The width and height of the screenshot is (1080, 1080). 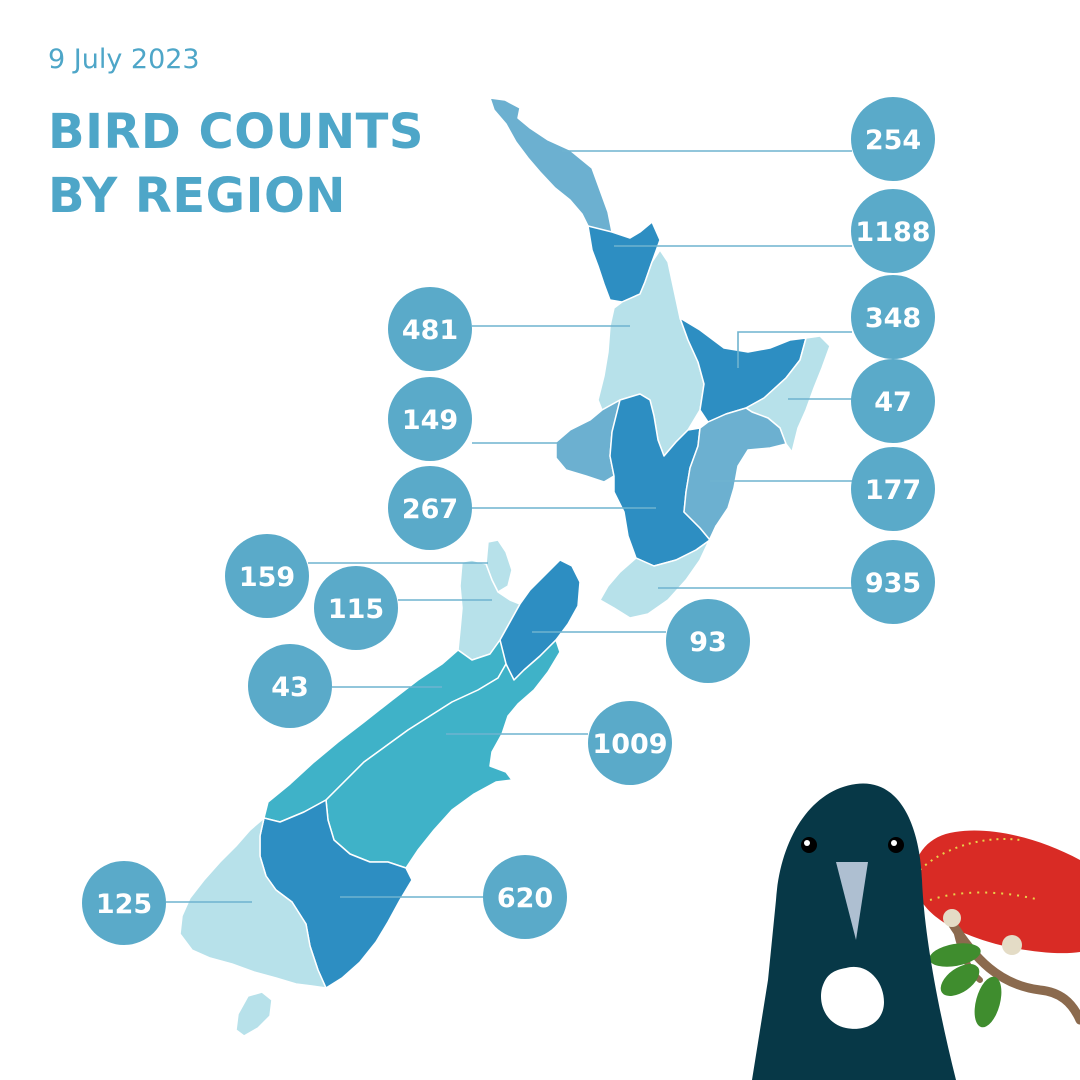 I want to click on title-line-1: BIRD COUNTS, so click(x=236, y=132).